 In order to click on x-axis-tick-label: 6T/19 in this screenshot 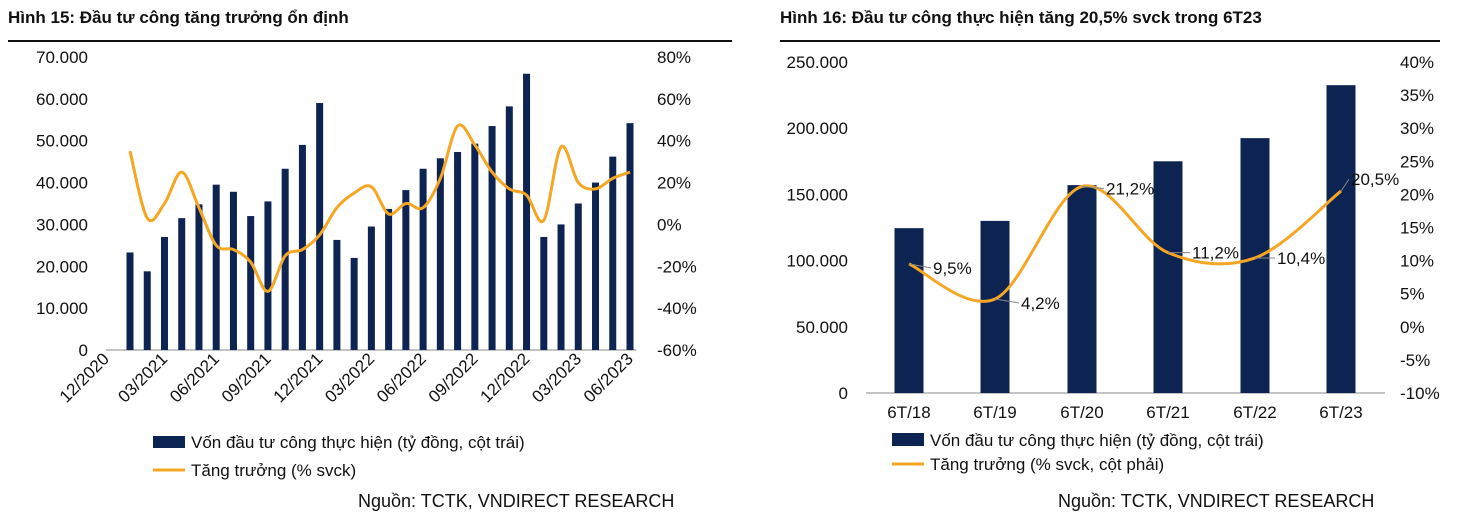, I will do `click(994, 412)`.